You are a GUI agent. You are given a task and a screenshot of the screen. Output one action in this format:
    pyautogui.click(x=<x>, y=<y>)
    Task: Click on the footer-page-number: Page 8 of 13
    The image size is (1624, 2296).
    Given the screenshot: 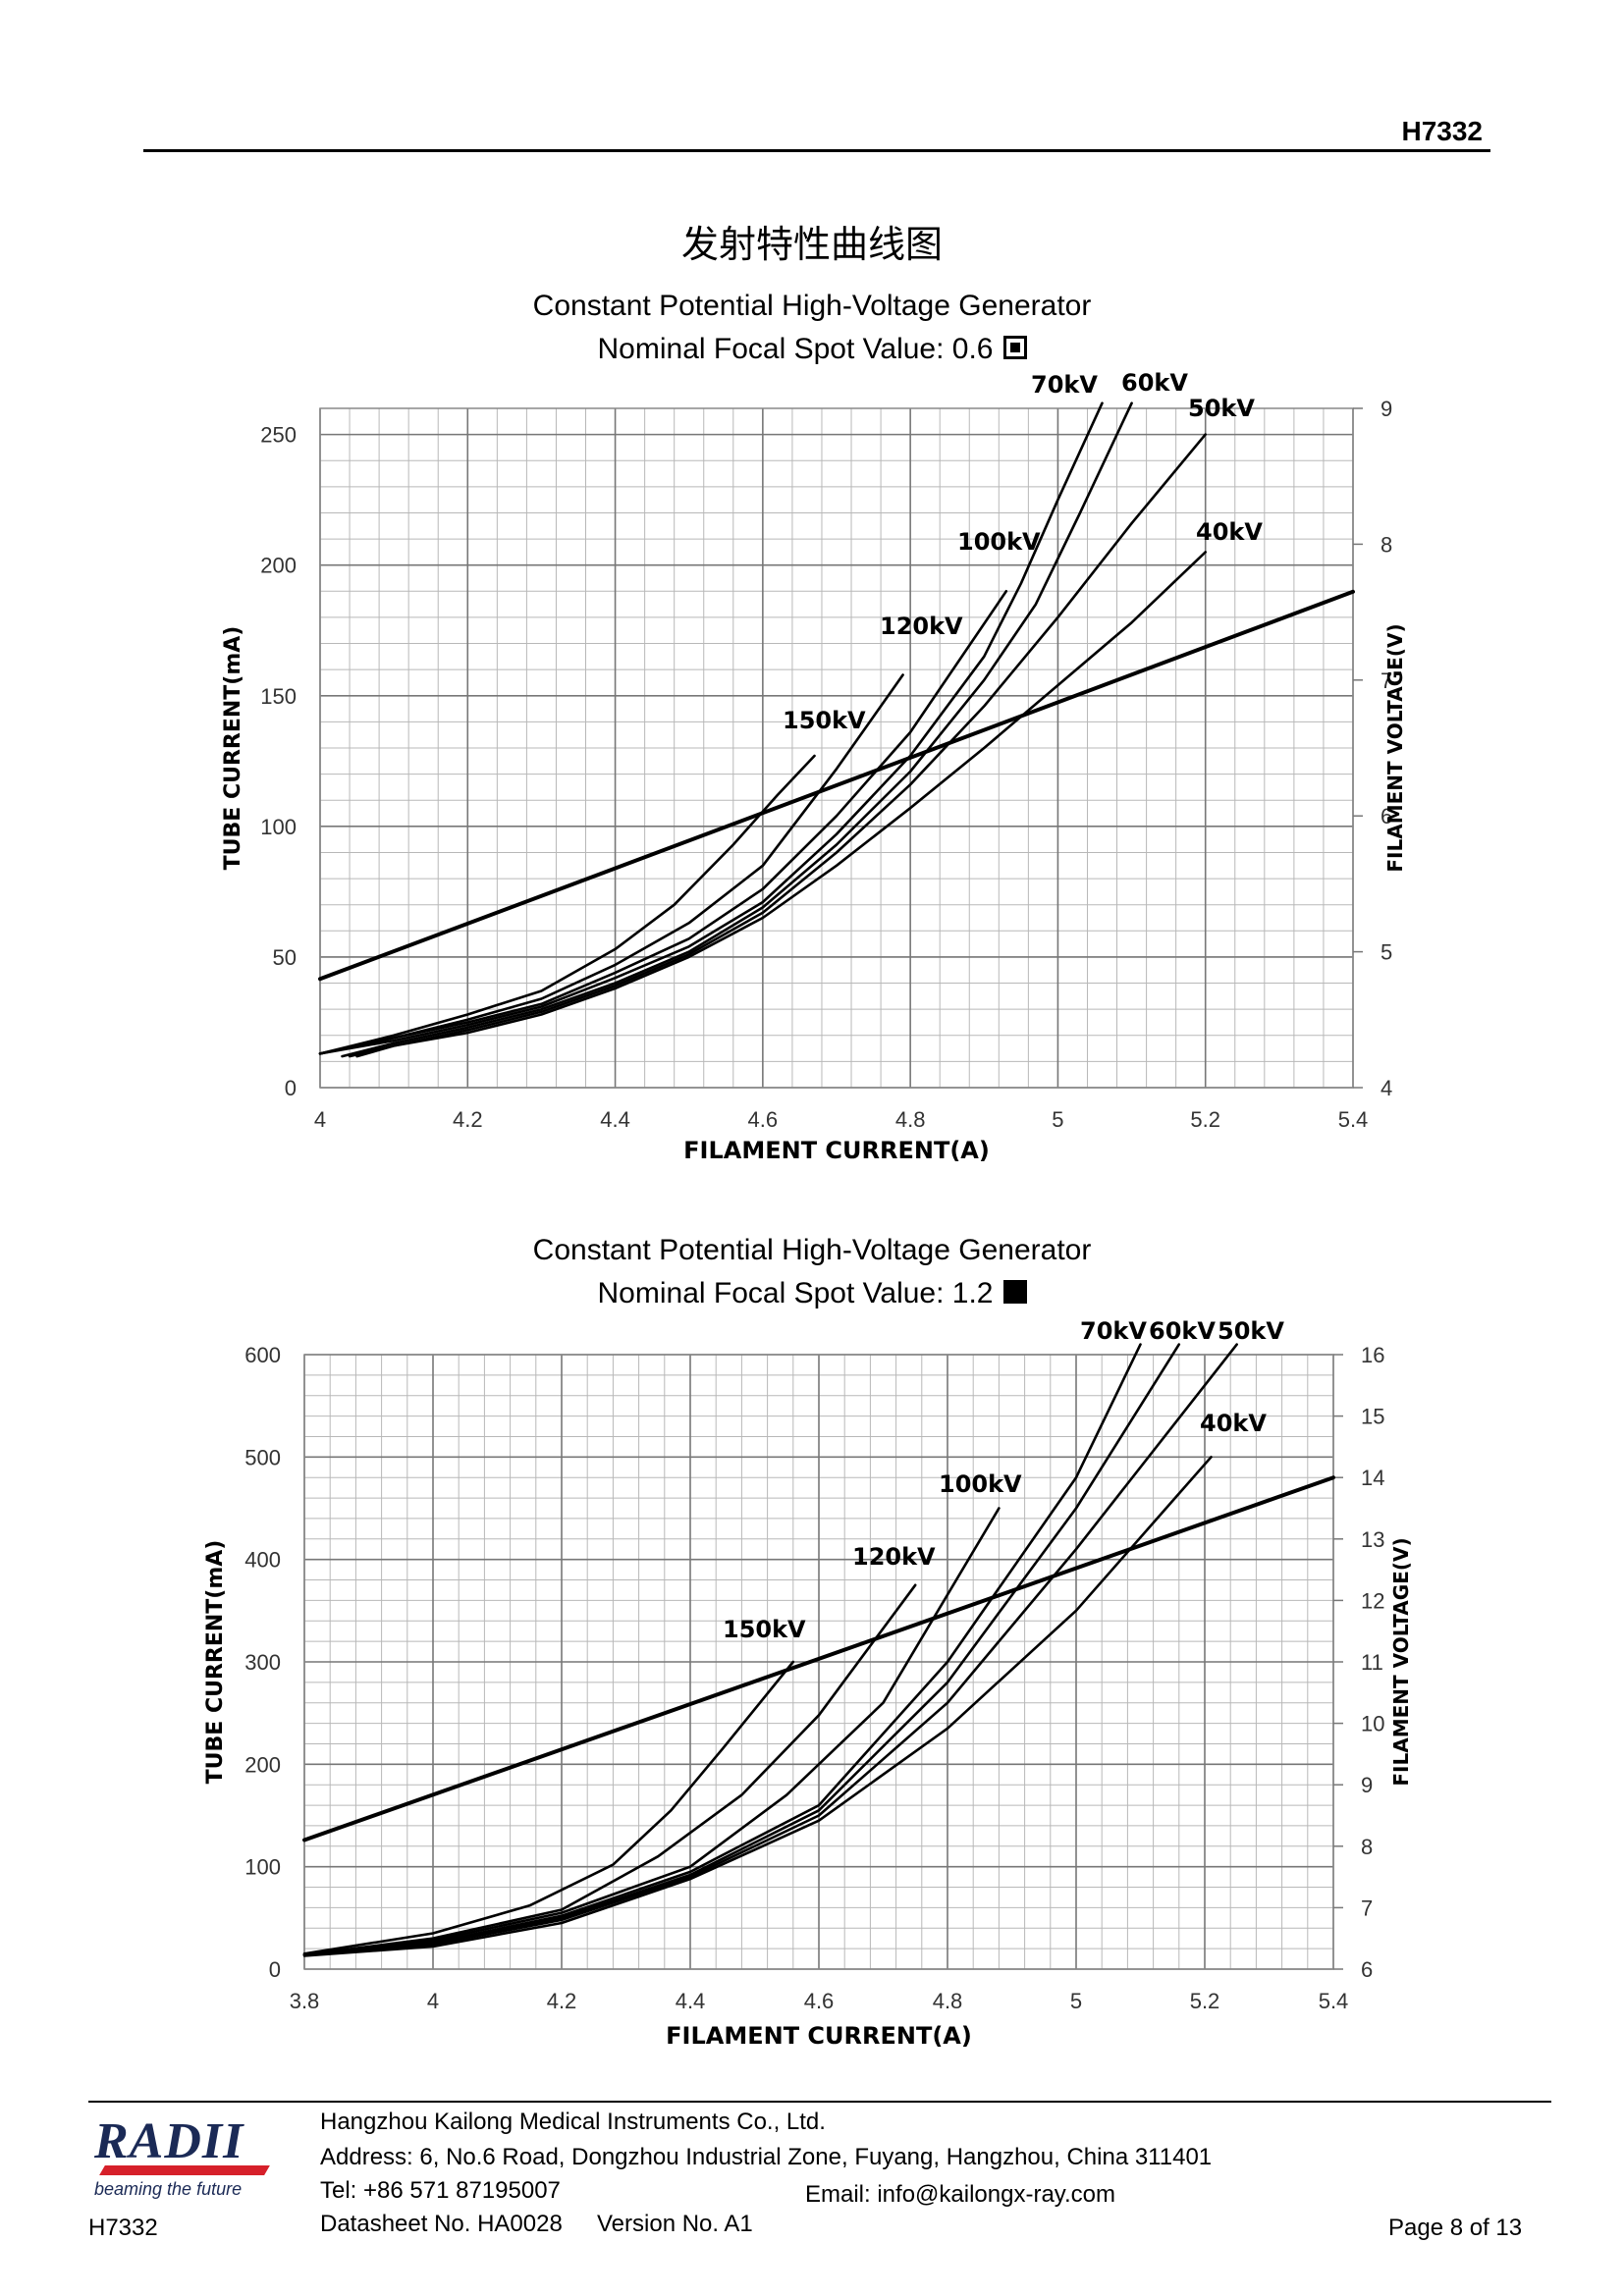 What is the action you would take?
    pyautogui.click(x=1455, y=2228)
    